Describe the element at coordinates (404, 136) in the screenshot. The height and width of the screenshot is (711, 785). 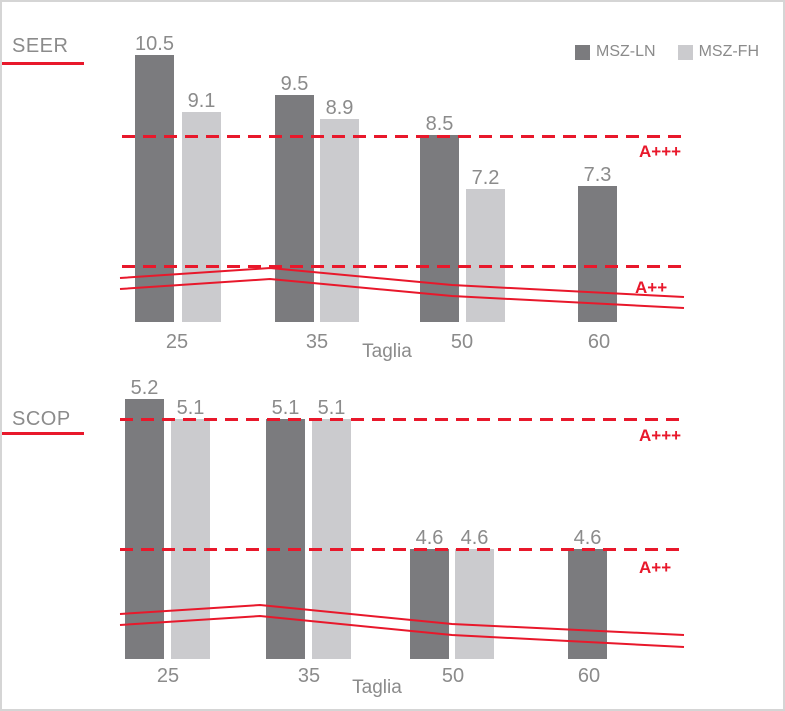
I see `seer-a3-threshold-line` at that location.